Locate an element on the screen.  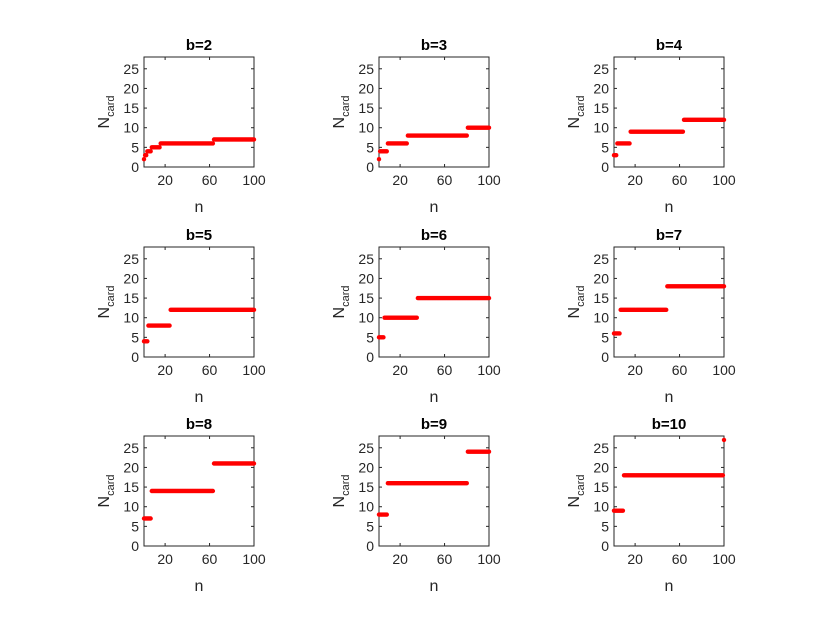
subplot-1: b=2 0 5 10 15 20 25 20 60 100 n Ncard is located at coordinates (181, 126).